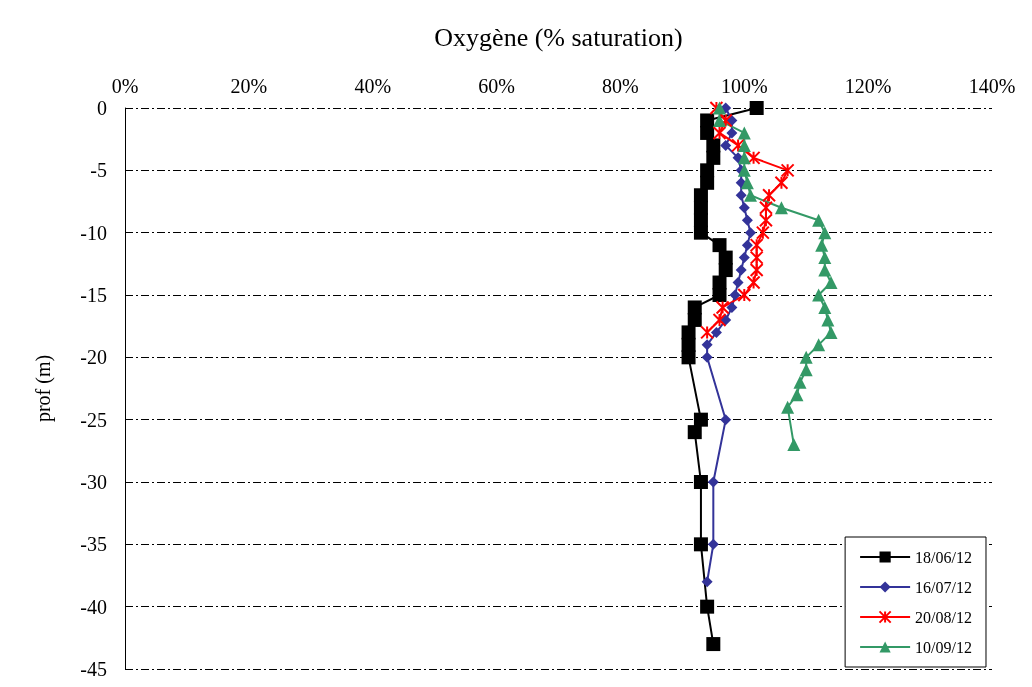  I want to click on x-axis-title: Oxygène (% saturation), so click(558, 37).